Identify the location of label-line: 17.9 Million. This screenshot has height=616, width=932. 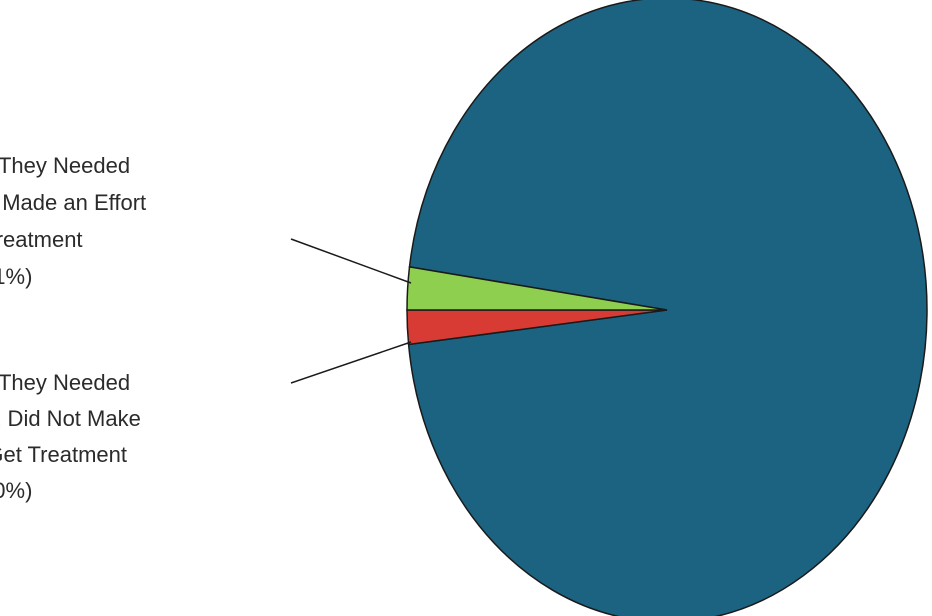
(28, 256).